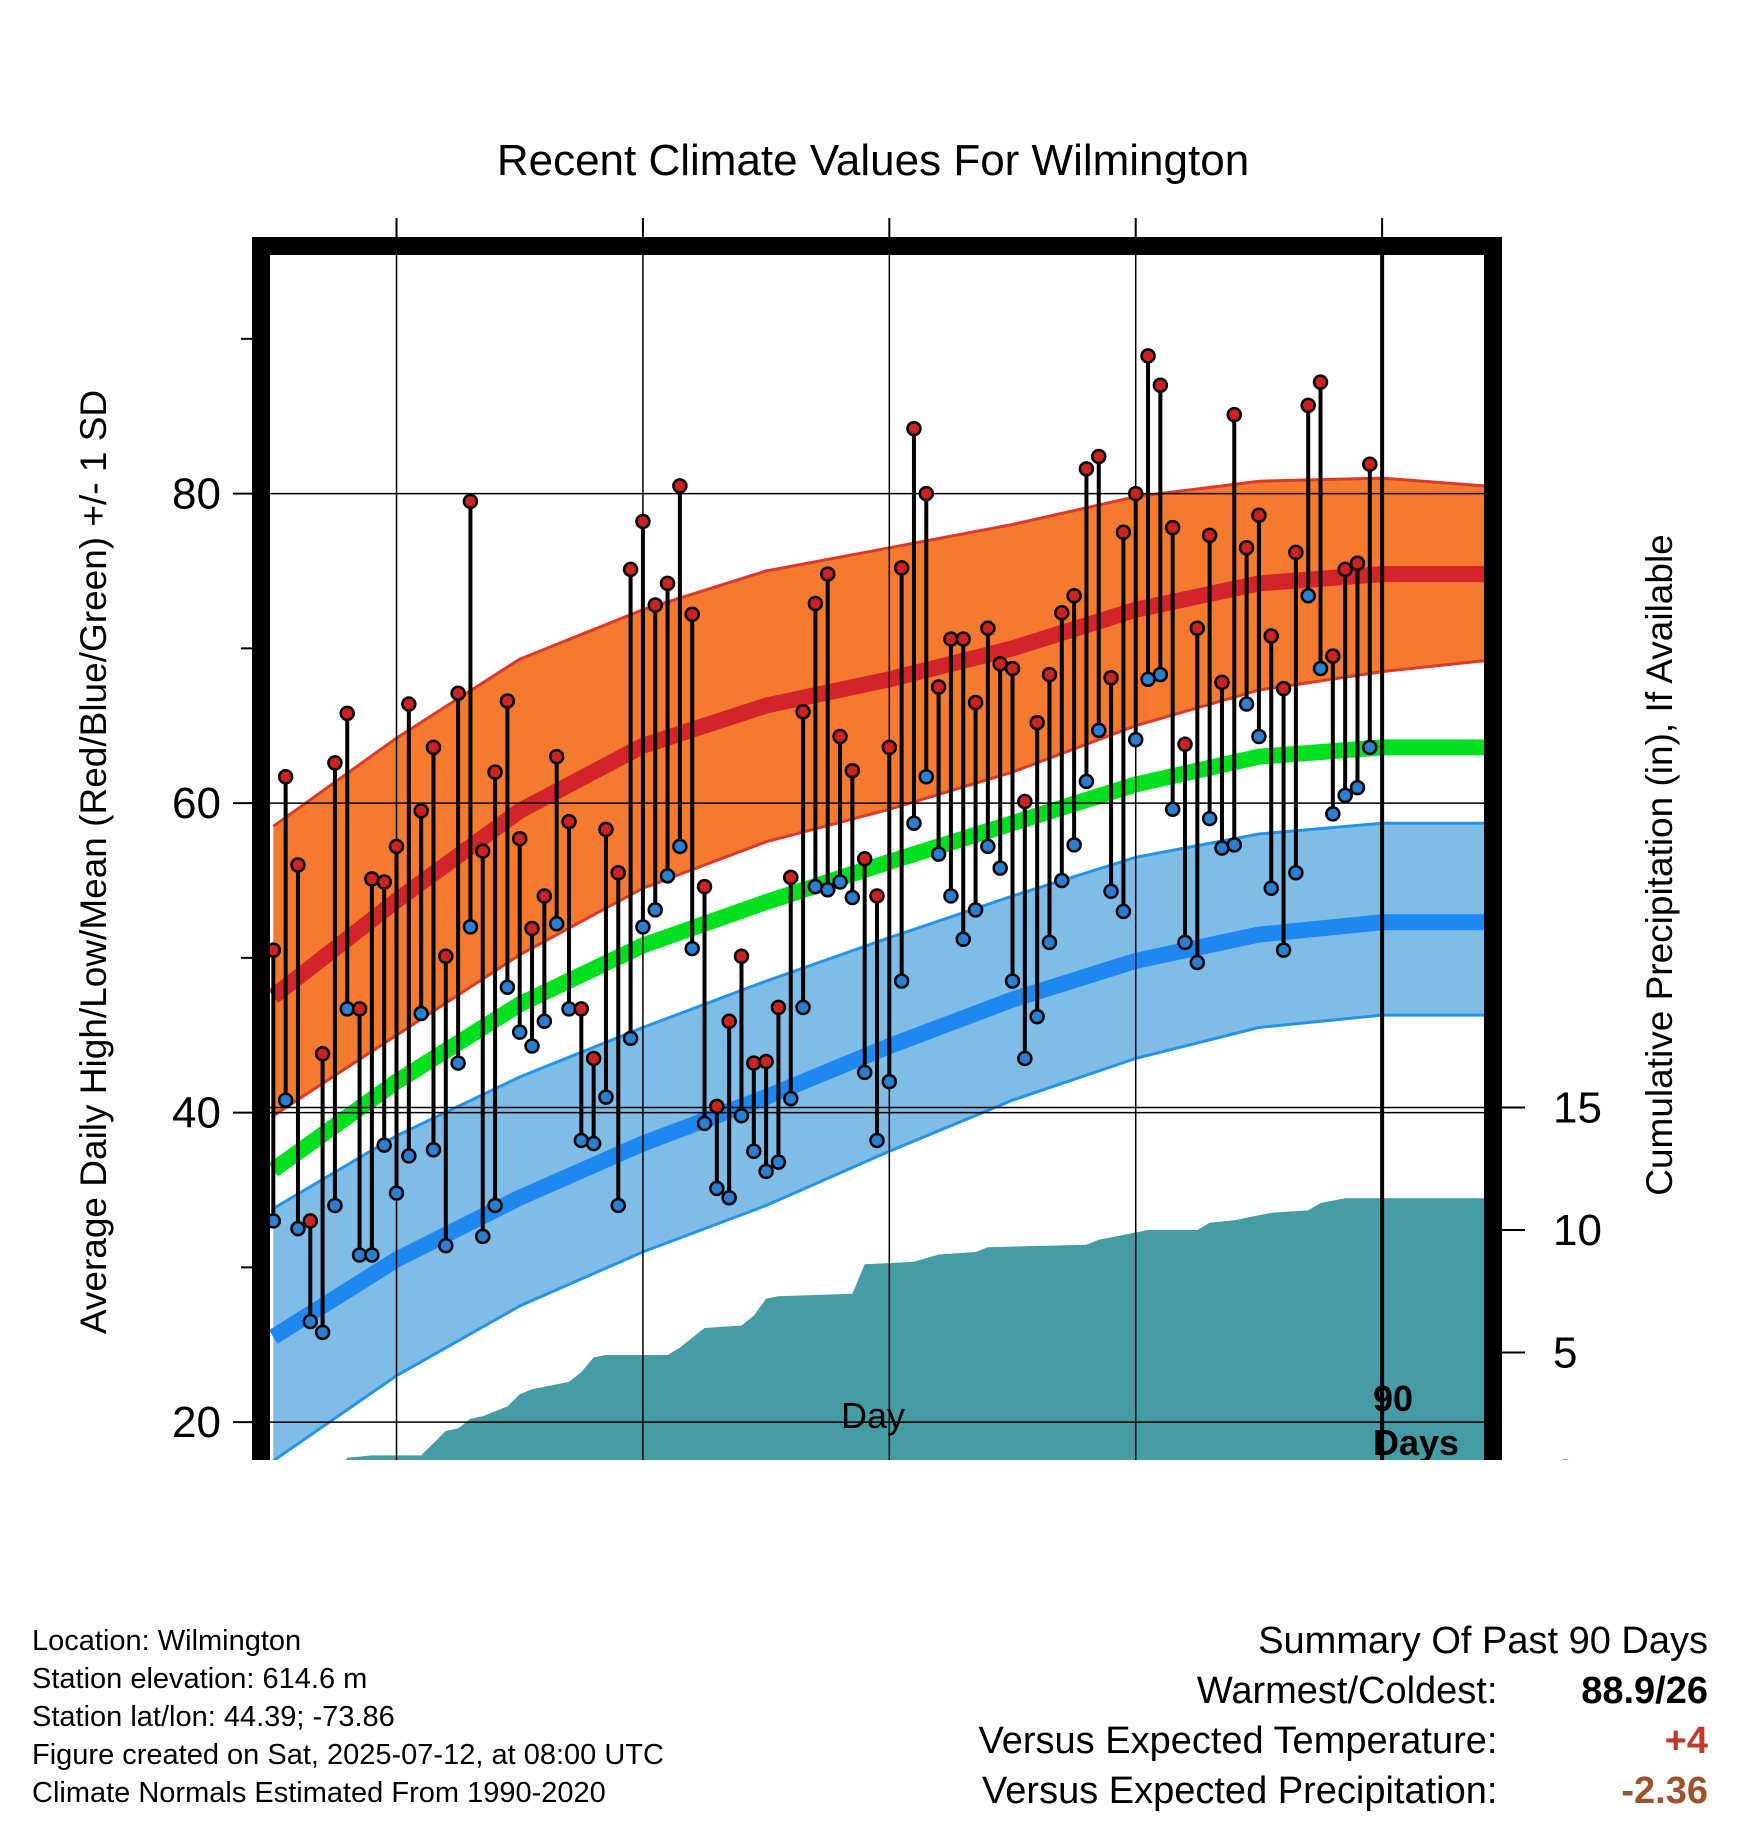 The width and height of the screenshot is (1748, 1828). I want to click on warmest-coldest-value: 88.9/26, so click(1644, 1691).